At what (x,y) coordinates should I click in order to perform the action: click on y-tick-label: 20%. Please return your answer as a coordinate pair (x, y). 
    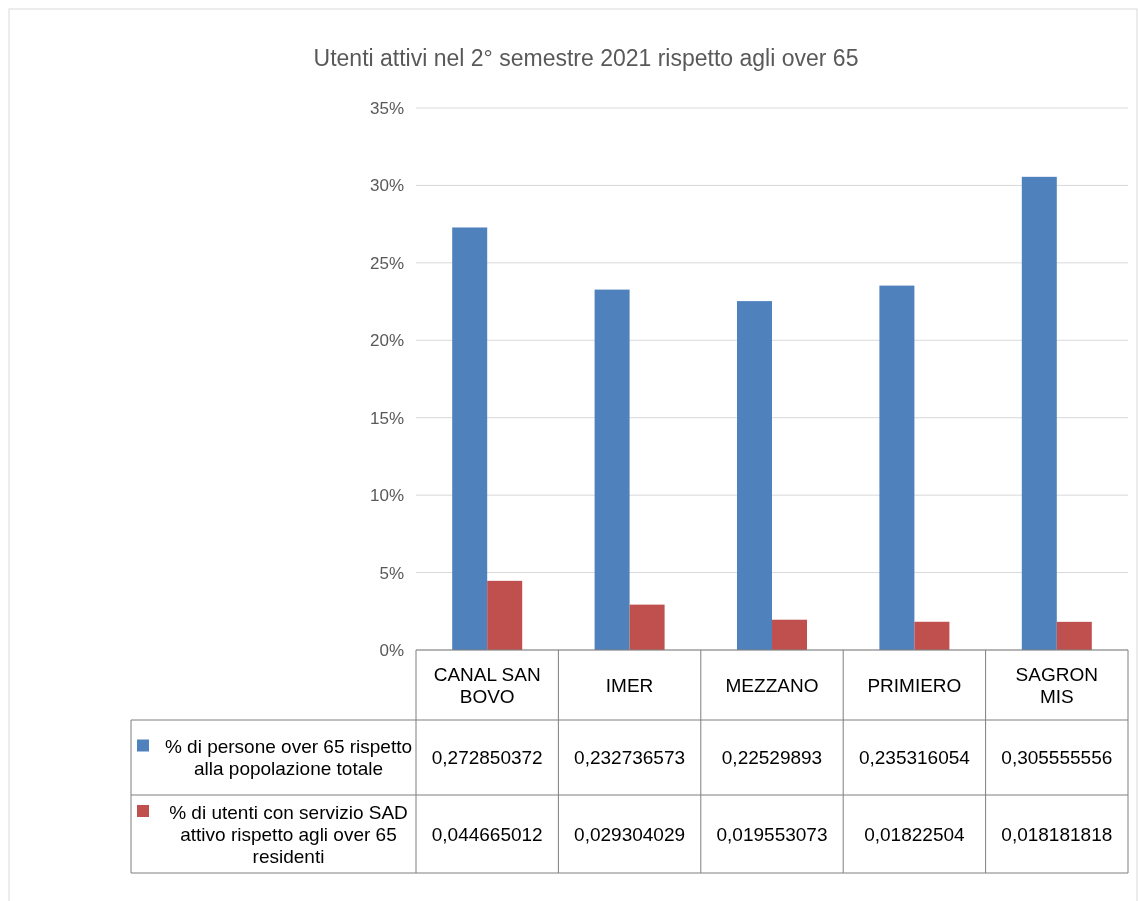
    Looking at the image, I should click on (386, 341).